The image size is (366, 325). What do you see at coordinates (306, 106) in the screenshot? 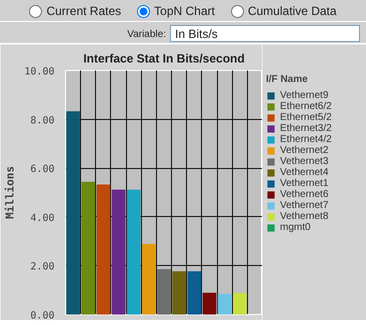
I see `legend-label: Ethernet6/2` at bounding box center [306, 106].